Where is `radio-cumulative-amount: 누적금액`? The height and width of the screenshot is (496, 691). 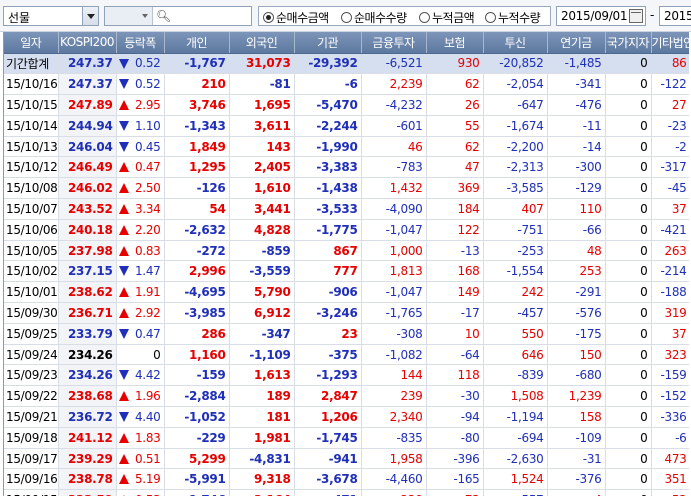 radio-cumulative-amount: 누적금액 is located at coordinates (447, 17).